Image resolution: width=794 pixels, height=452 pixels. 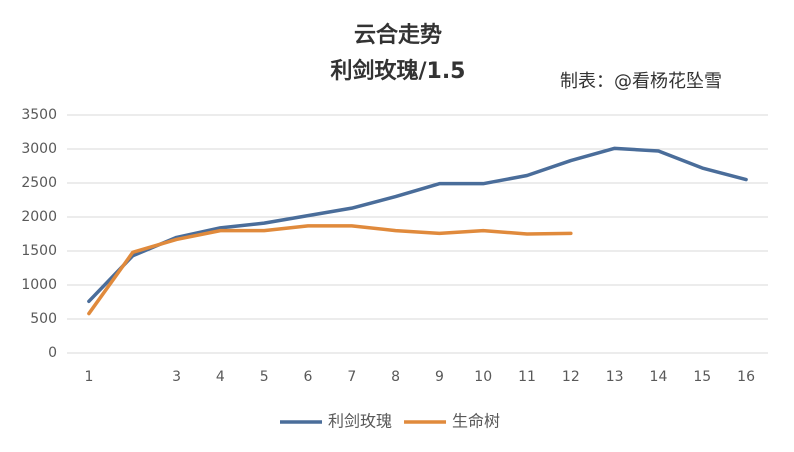 I want to click on x-tick-label: 5, so click(x=264, y=377).